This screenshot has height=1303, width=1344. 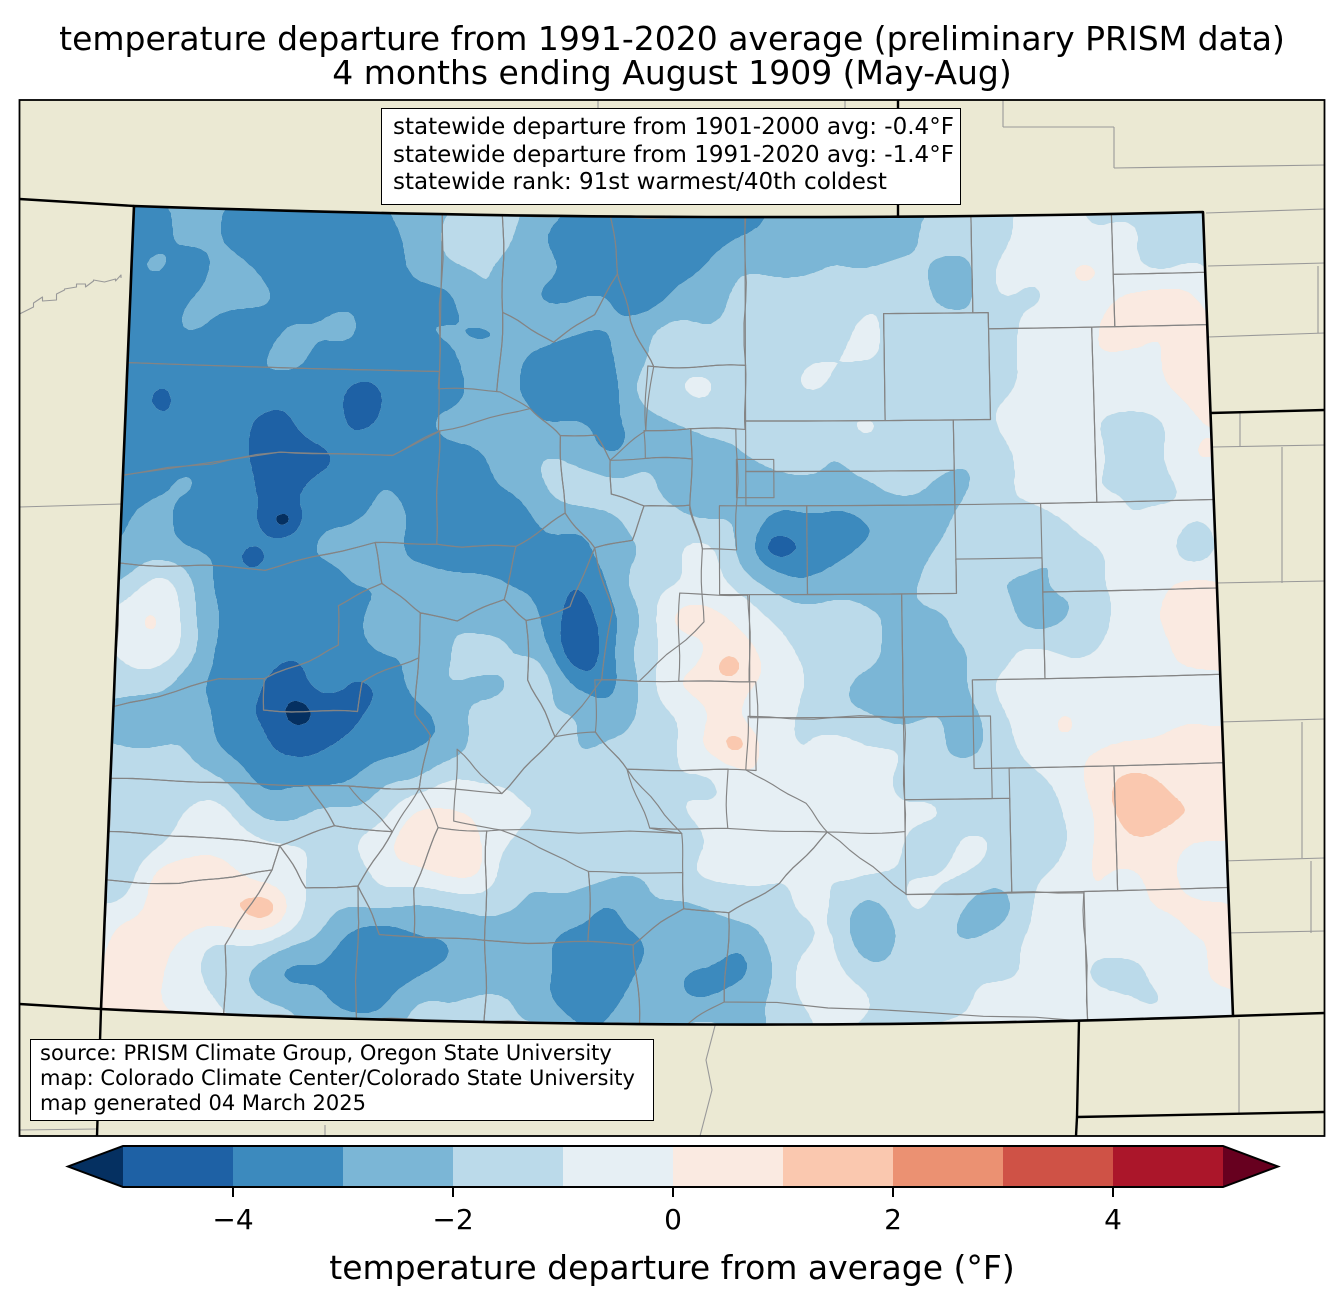 I want to click on colorbar-segments, so click(x=673, y=1166).